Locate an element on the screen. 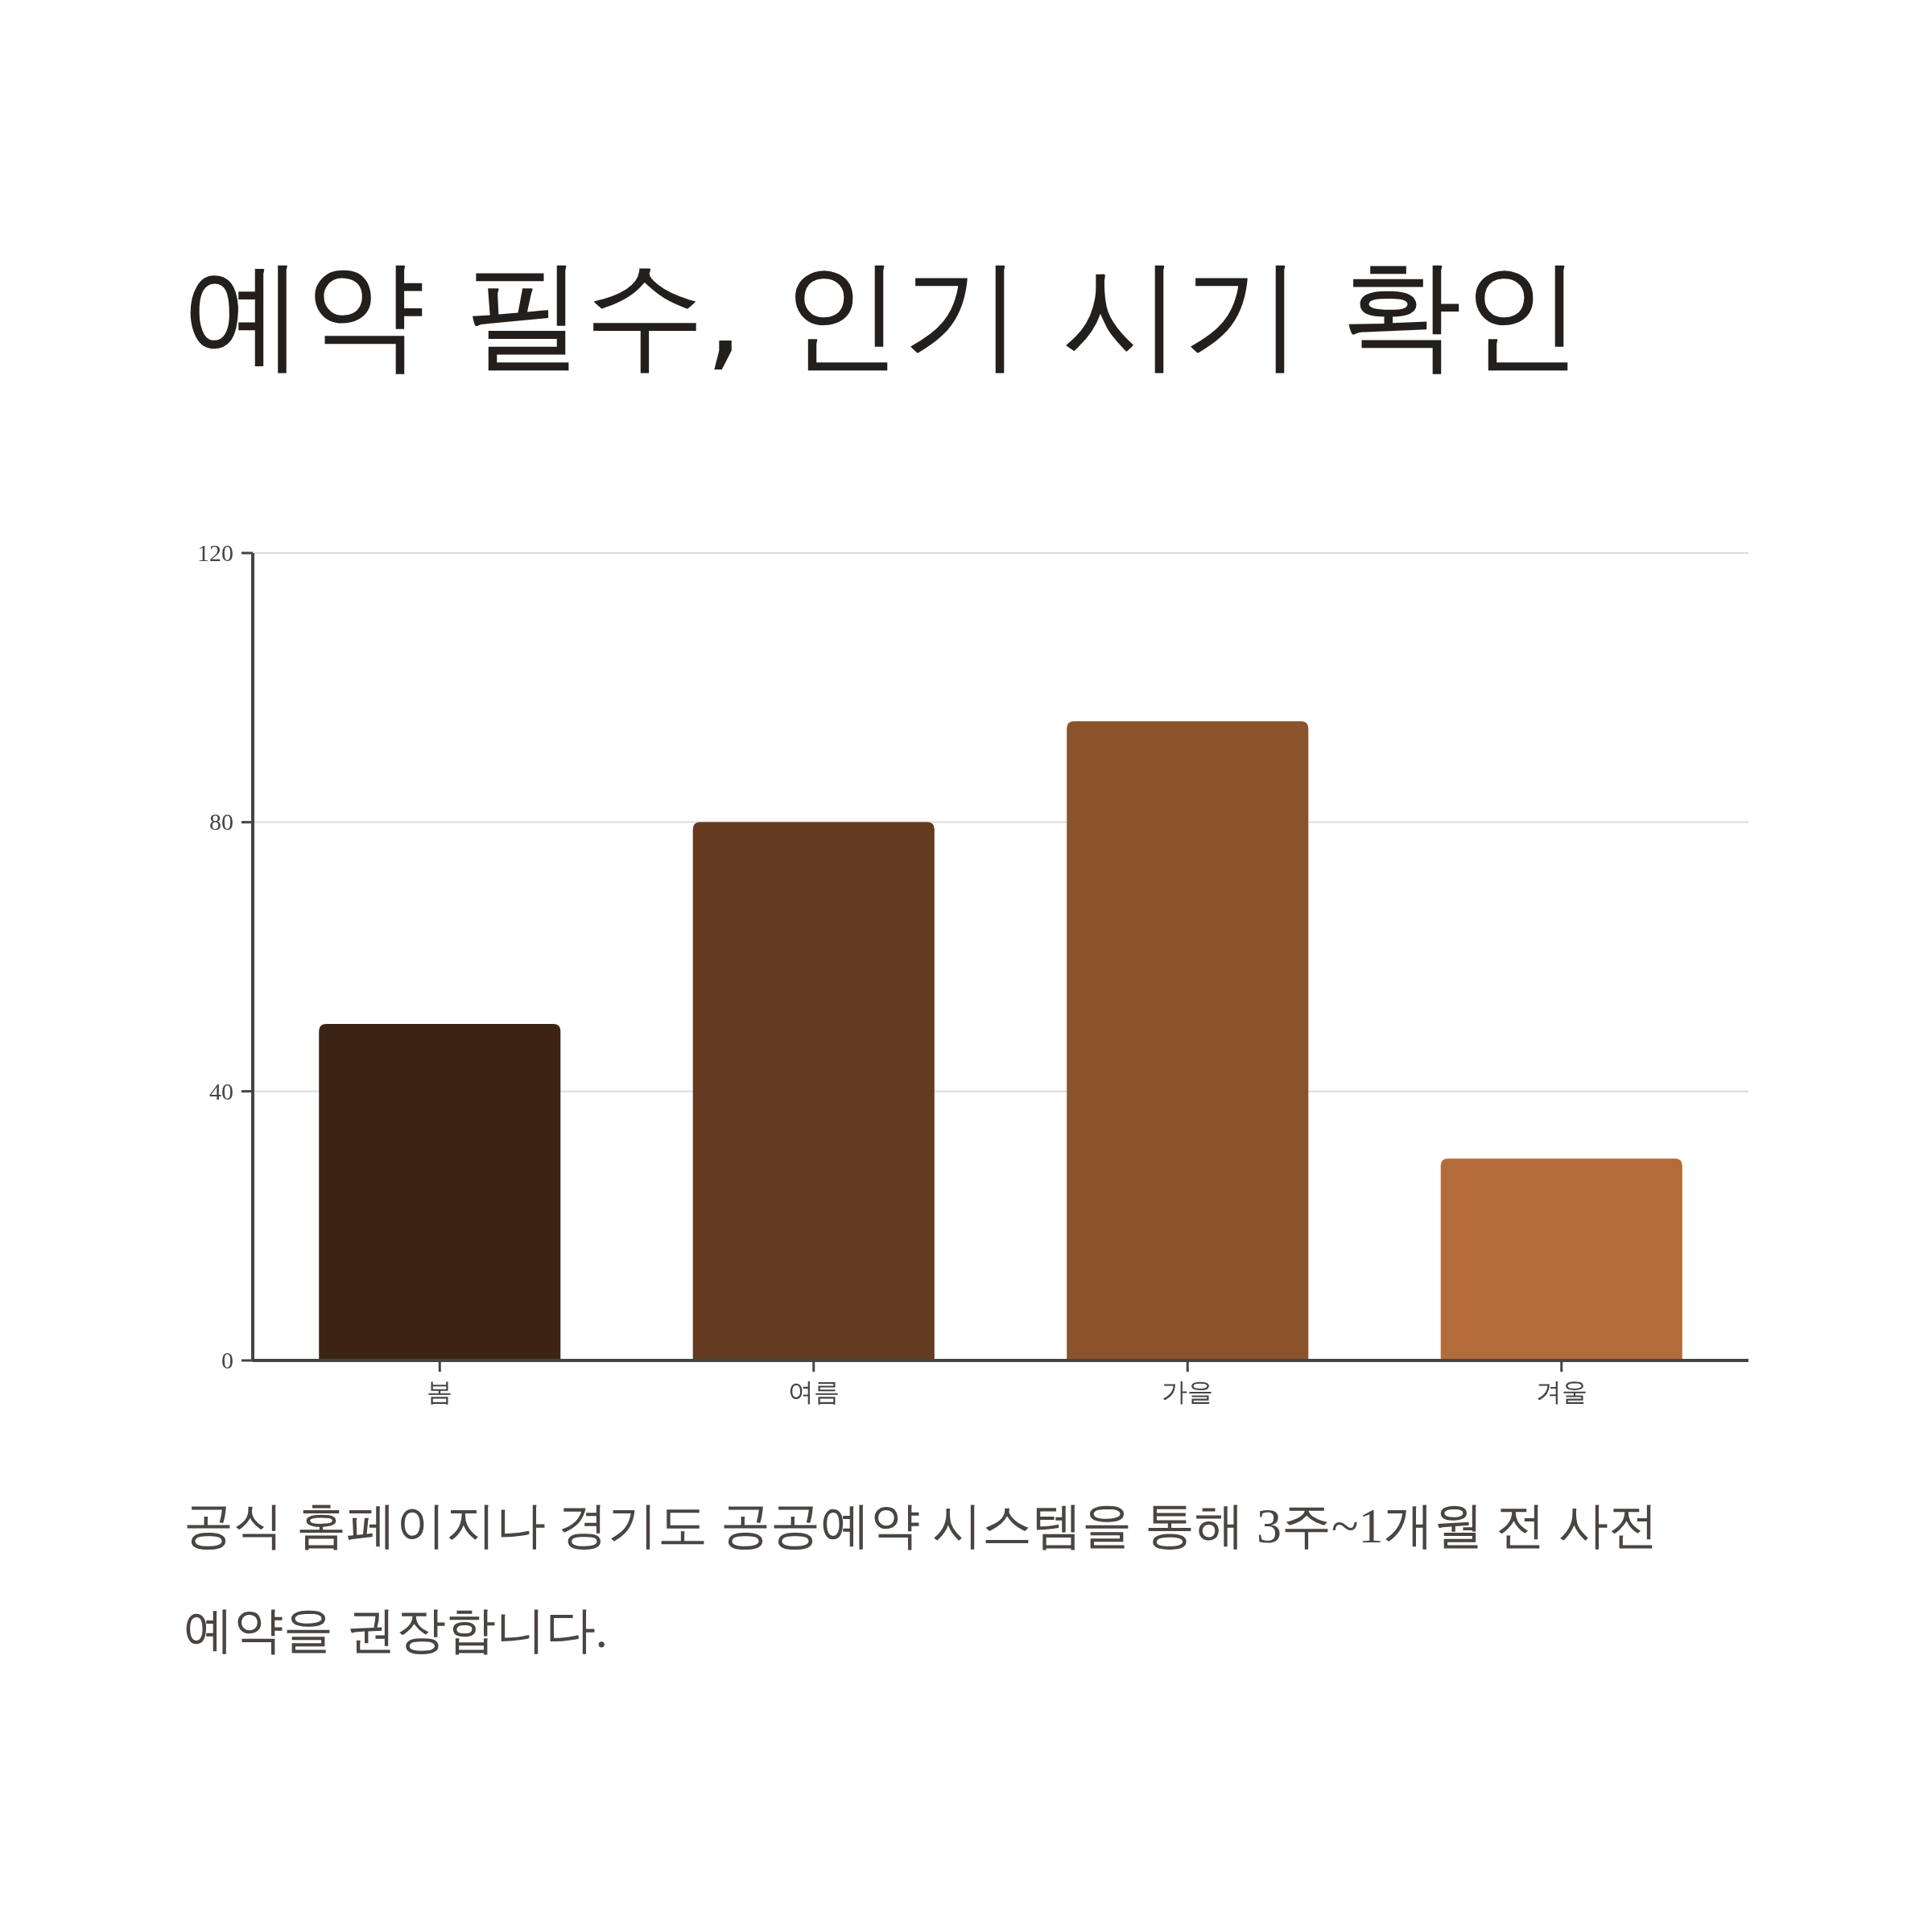 Image resolution: width=1932 pixels, height=1932 pixels. y-tick-label: 120 is located at coordinates (215, 552).